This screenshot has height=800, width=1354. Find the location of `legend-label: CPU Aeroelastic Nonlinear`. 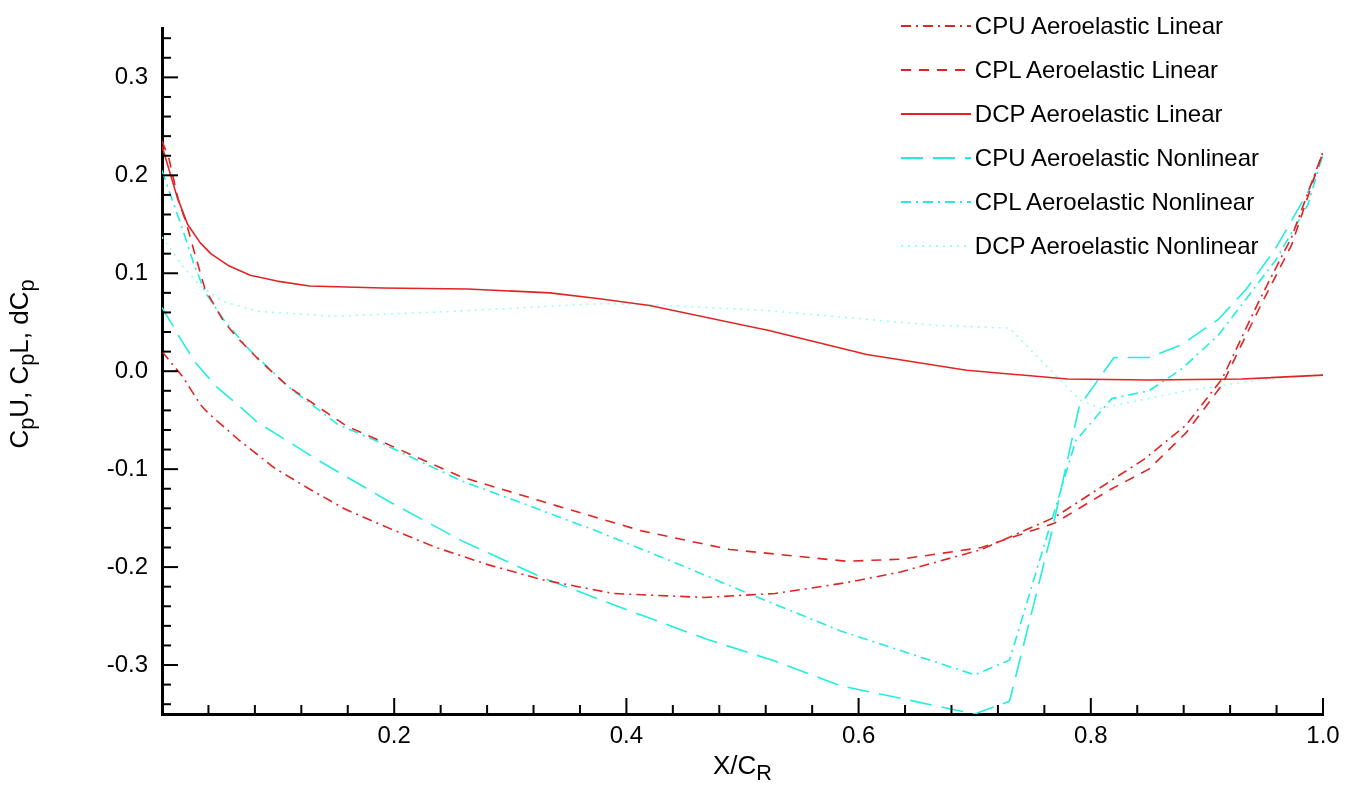

legend-label: CPU Aeroelastic Nonlinear is located at coordinates (1116, 158).